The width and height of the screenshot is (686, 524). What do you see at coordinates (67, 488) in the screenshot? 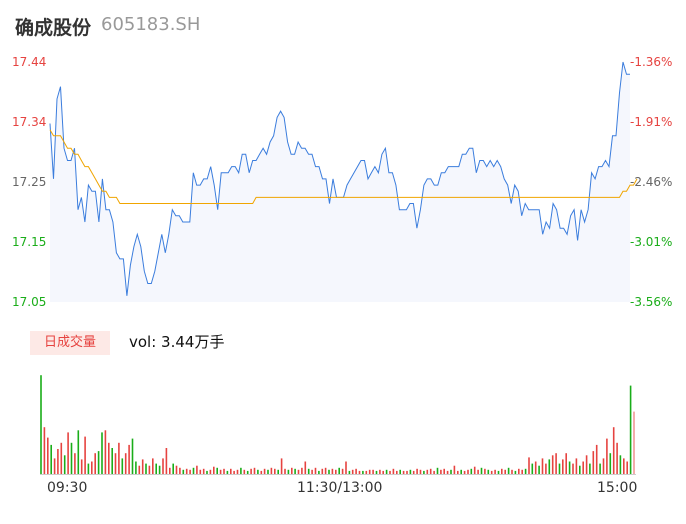
I see `x-tick-open: 09:30` at bounding box center [67, 488].